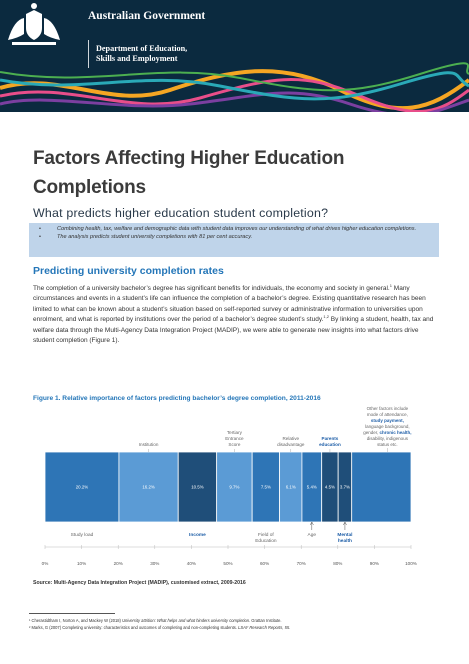 The width and height of the screenshot is (469, 664). Describe the element at coordinates (149, 444) in the screenshot. I see `segment-label: Institution` at that location.